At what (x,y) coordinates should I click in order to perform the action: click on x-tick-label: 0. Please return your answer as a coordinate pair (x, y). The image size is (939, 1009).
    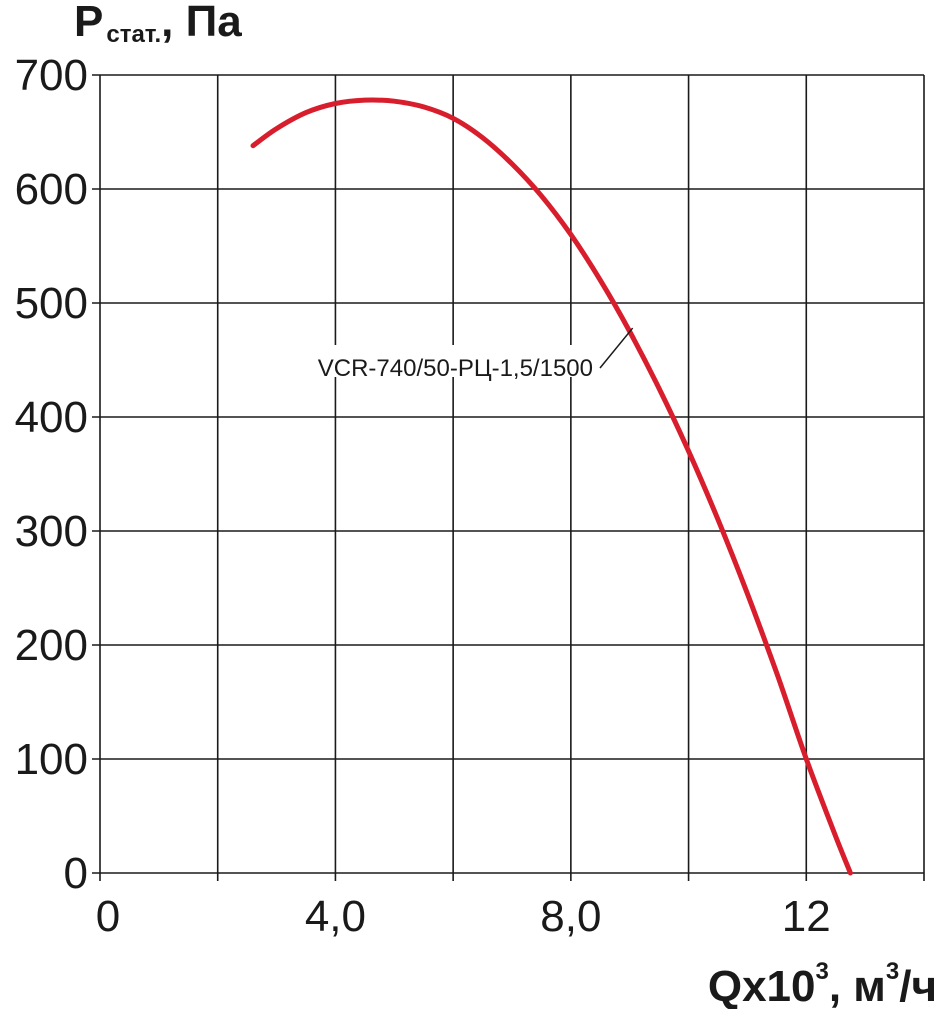
    Looking at the image, I should click on (108, 916).